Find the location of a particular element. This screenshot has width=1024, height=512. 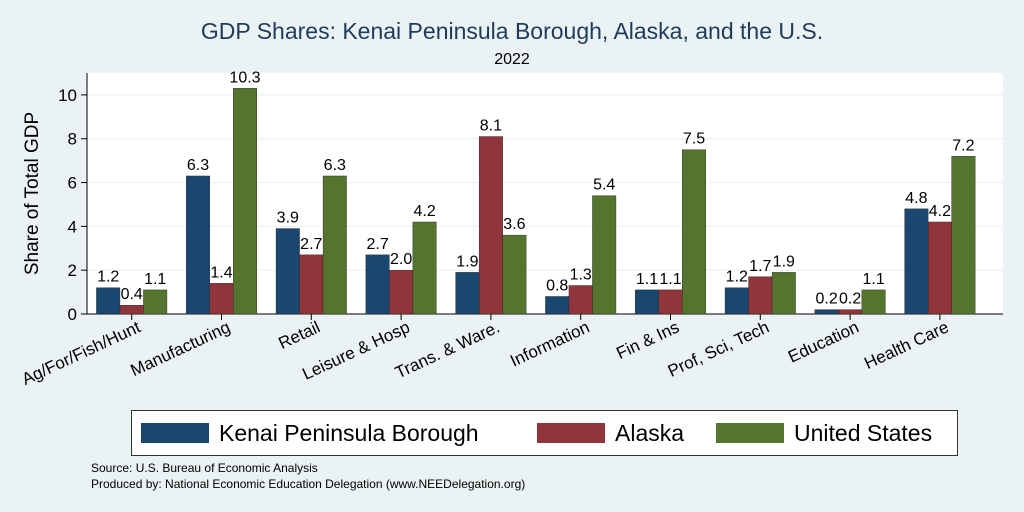

legend-label-kenai: Kenai Peninsula Borough is located at coordinates (349, 432).